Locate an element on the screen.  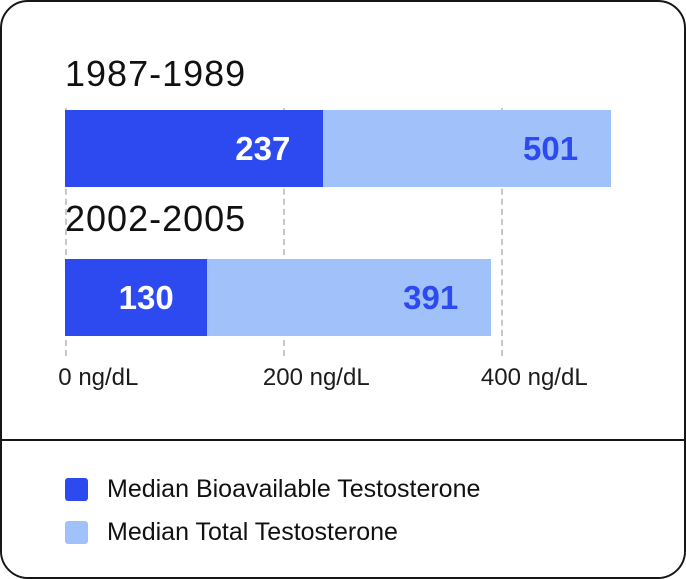
legend-item: Median Bioavailable Testosterone is located at coordinates (374, 489).